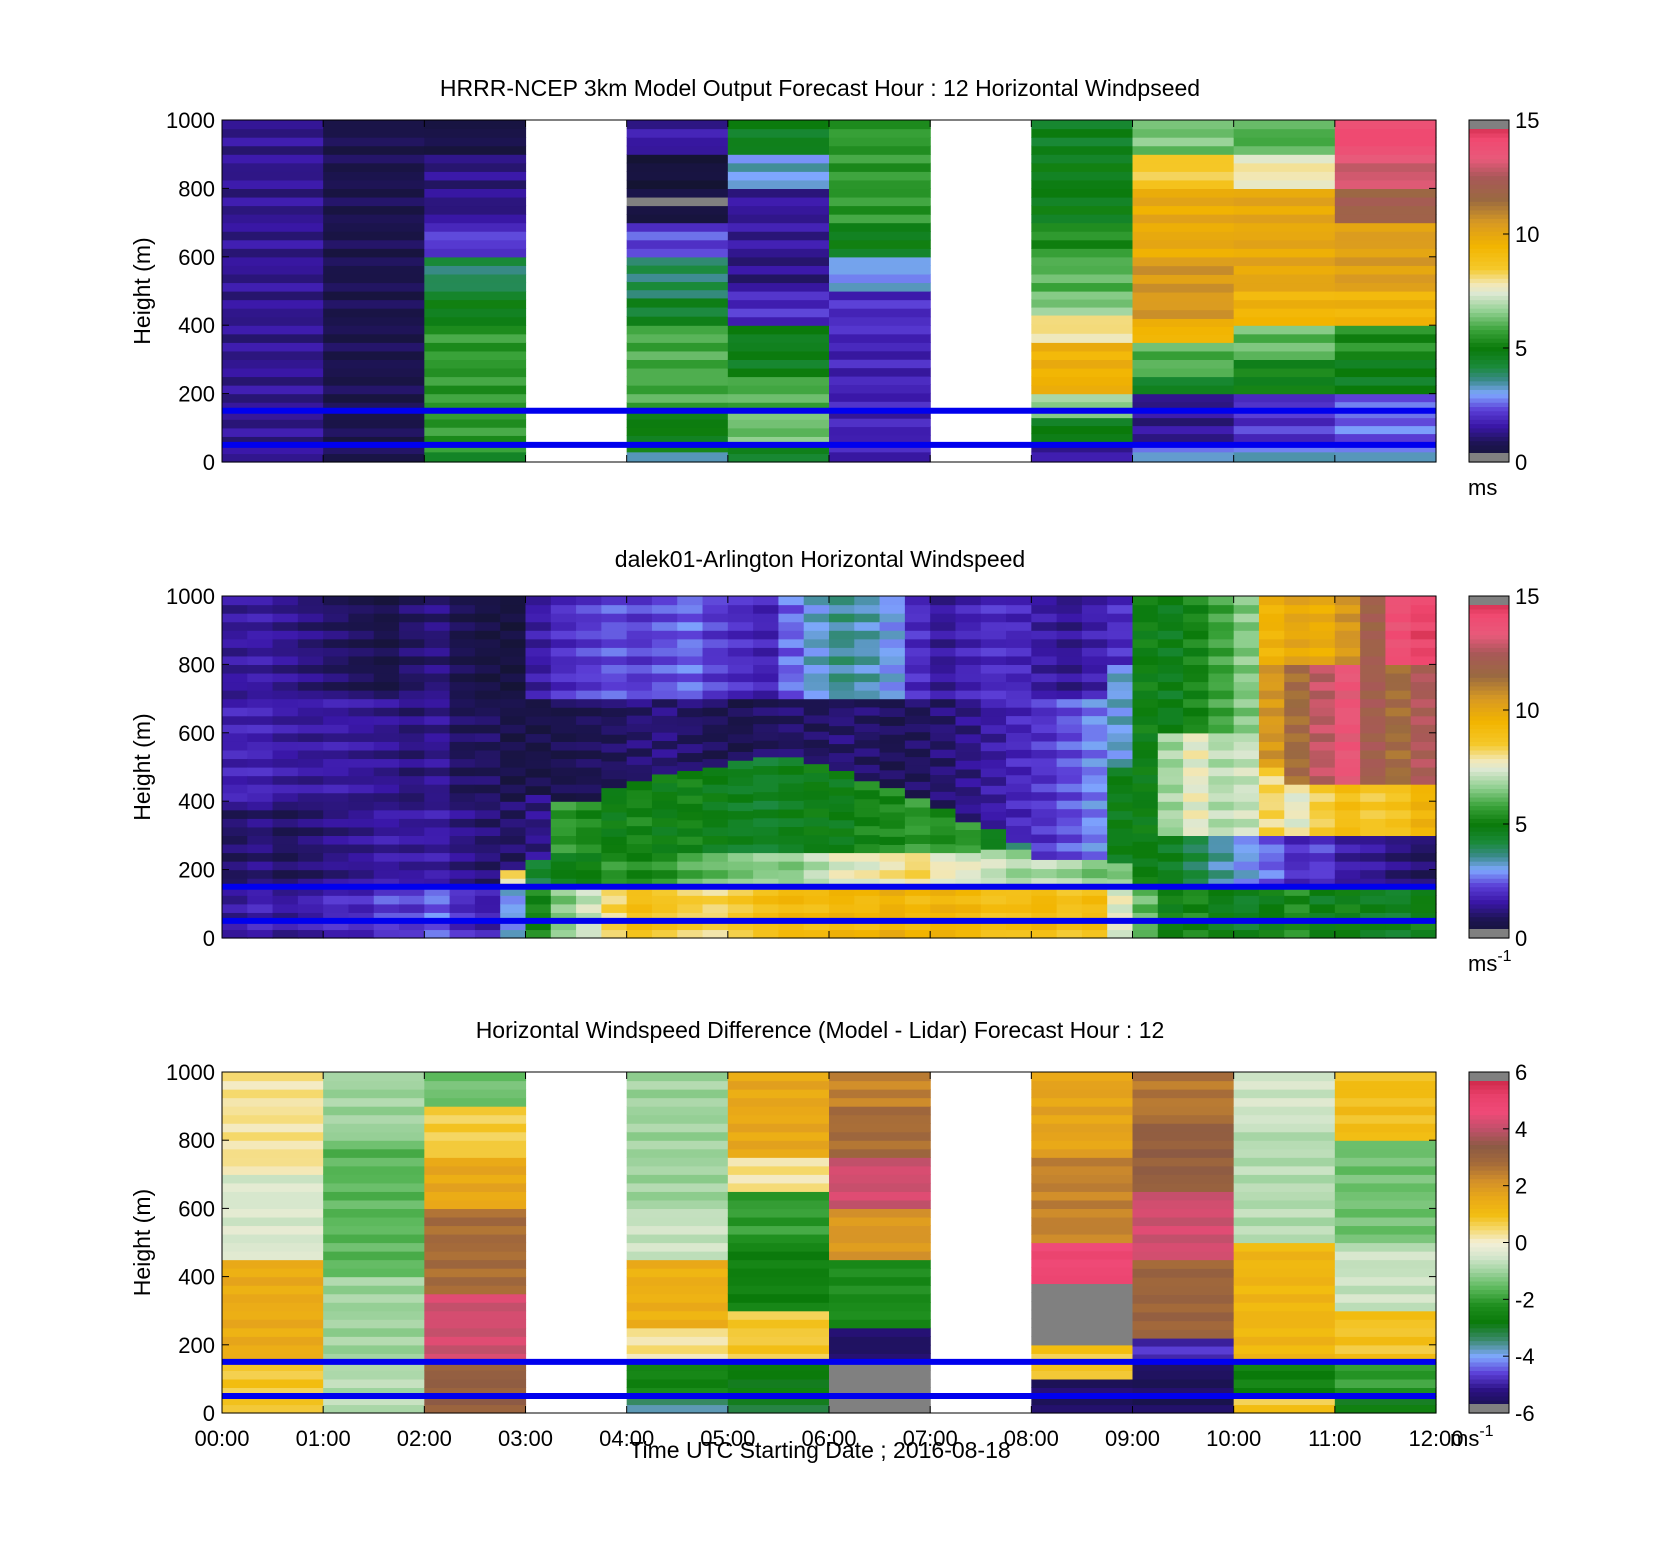 The height and width of the screenshot is (1561, 1680). Describe the element at coordinates (1521, 1072) in the screenshot. I see `colorbar-tick-label: 6` at that location.